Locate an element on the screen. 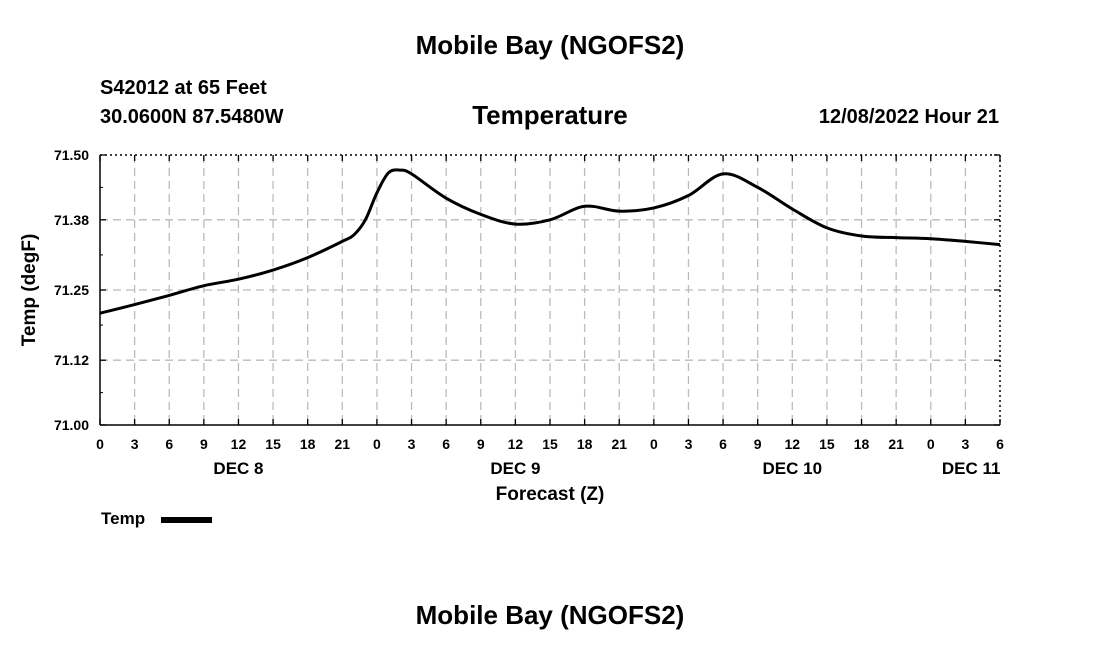 Image resolution: width=1100 pixels, height=650 pixels. day-label: DEC 11 is located at coordinates (971, 468).